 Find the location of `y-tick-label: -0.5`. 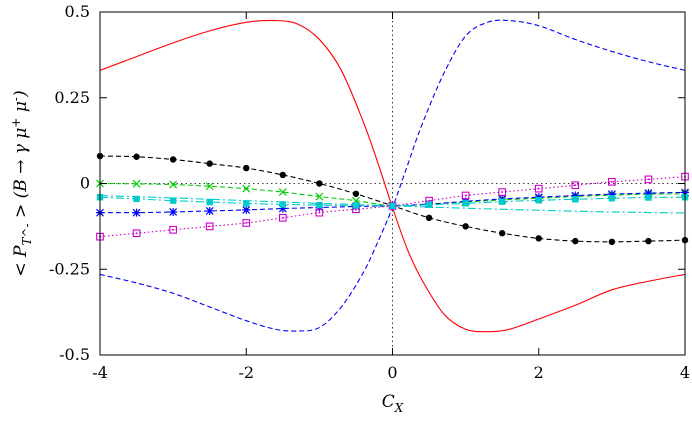

y-tick-label: -0.5 is located at coordinates (74, 354).